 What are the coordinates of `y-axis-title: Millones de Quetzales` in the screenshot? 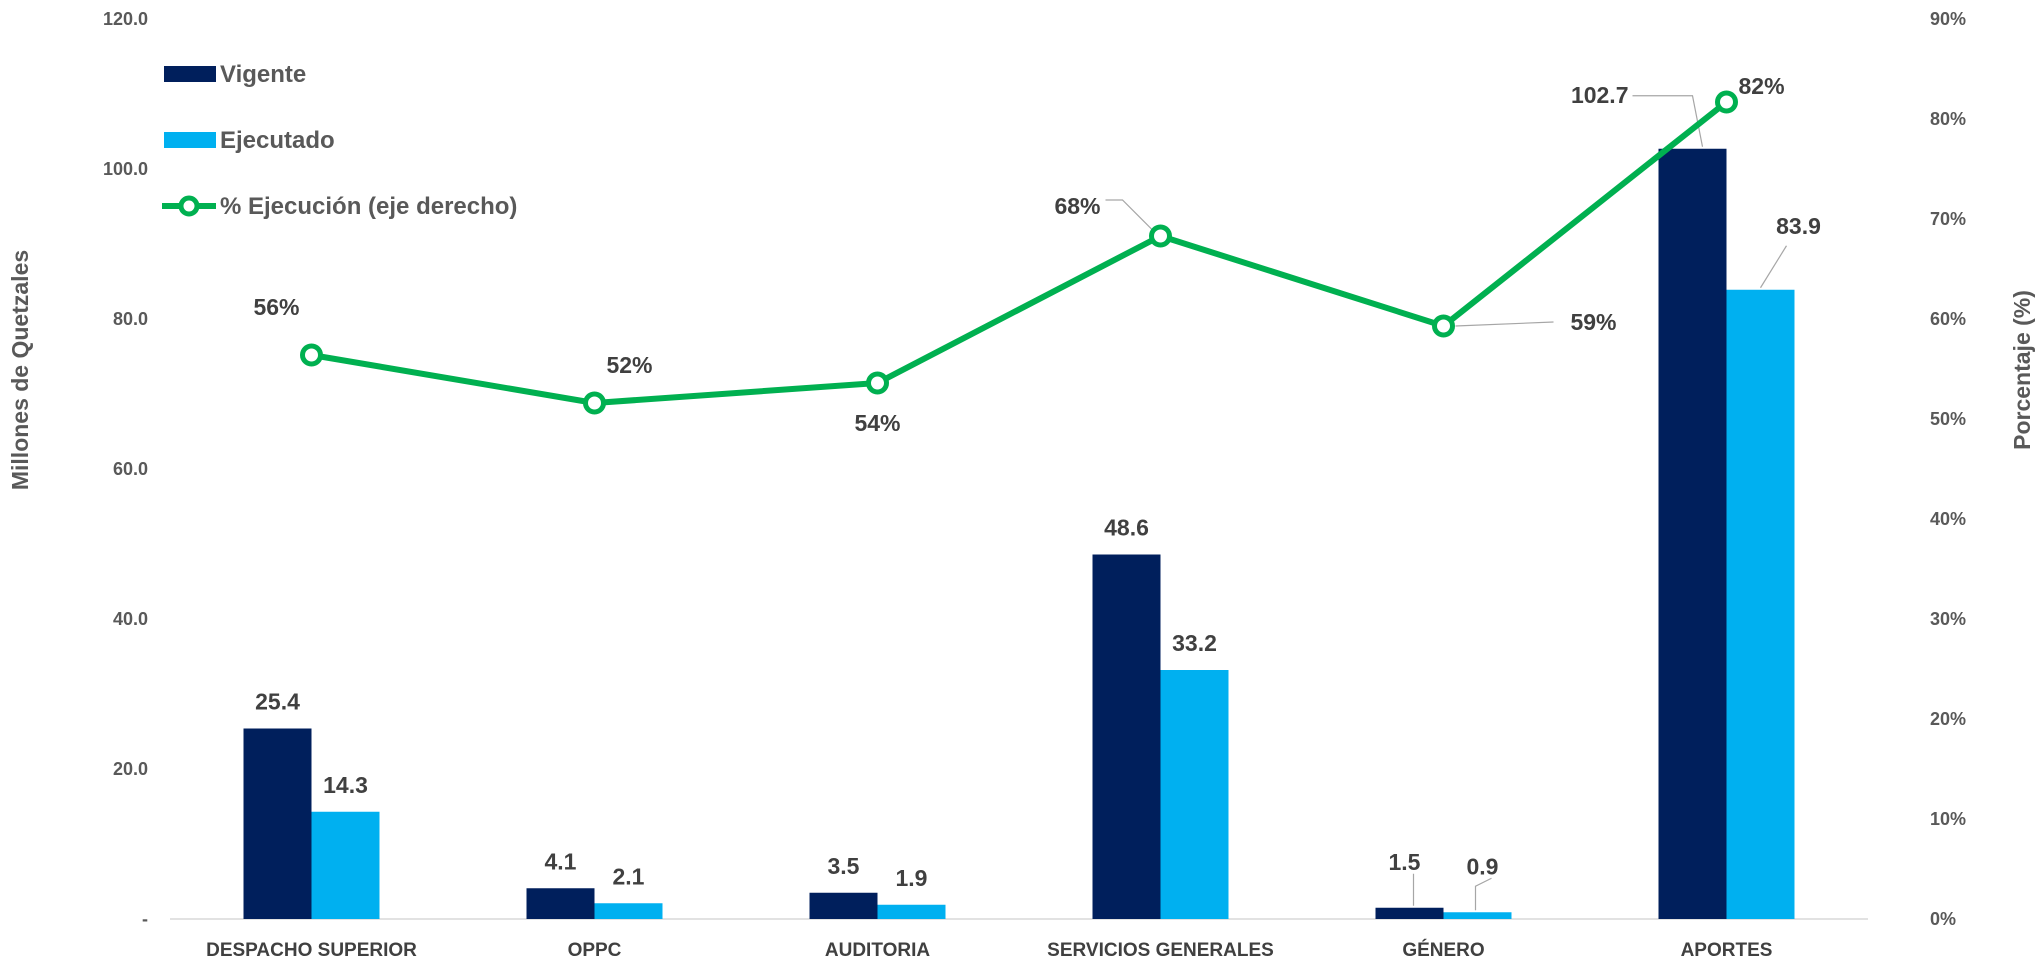 It's located at (20, 370).